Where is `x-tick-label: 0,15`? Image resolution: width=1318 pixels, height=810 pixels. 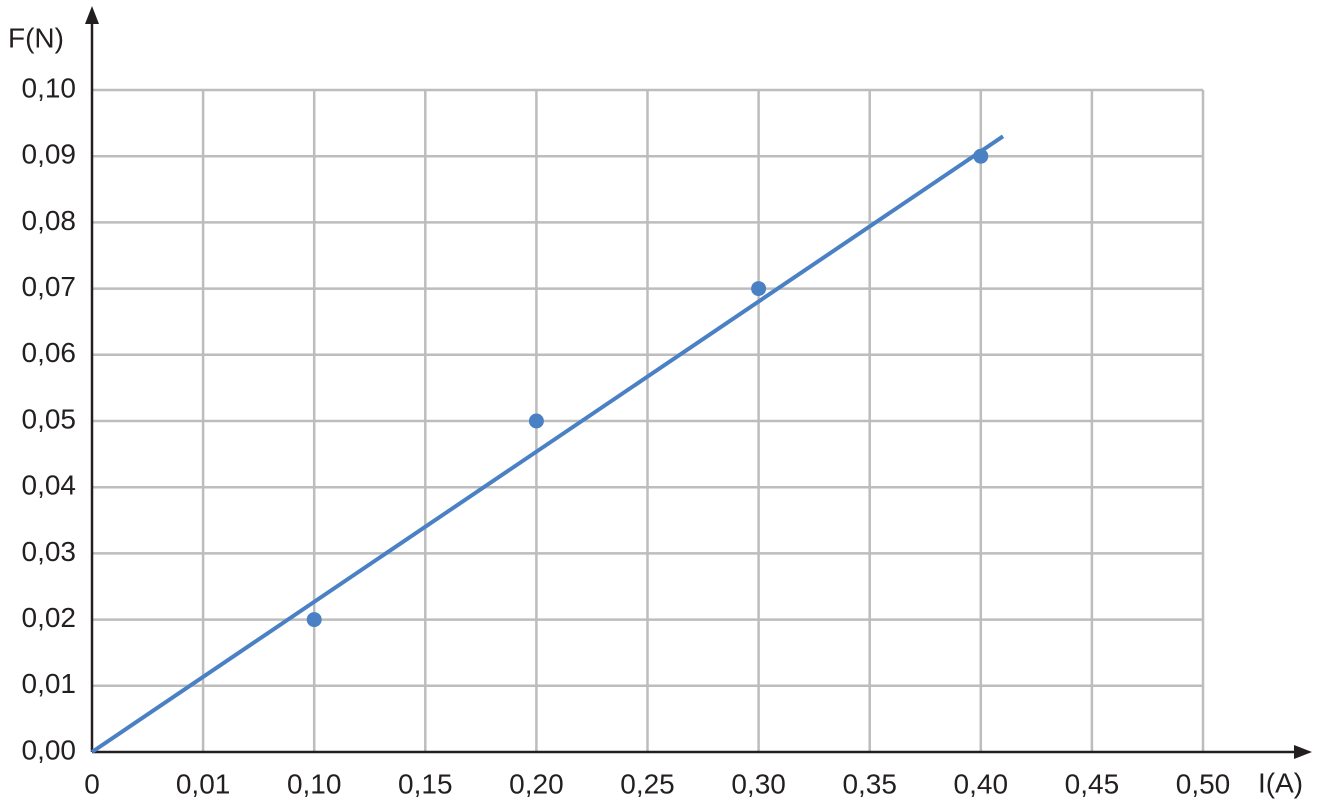 x-tick-label: 0,15 is located at coordinates (425, 783).